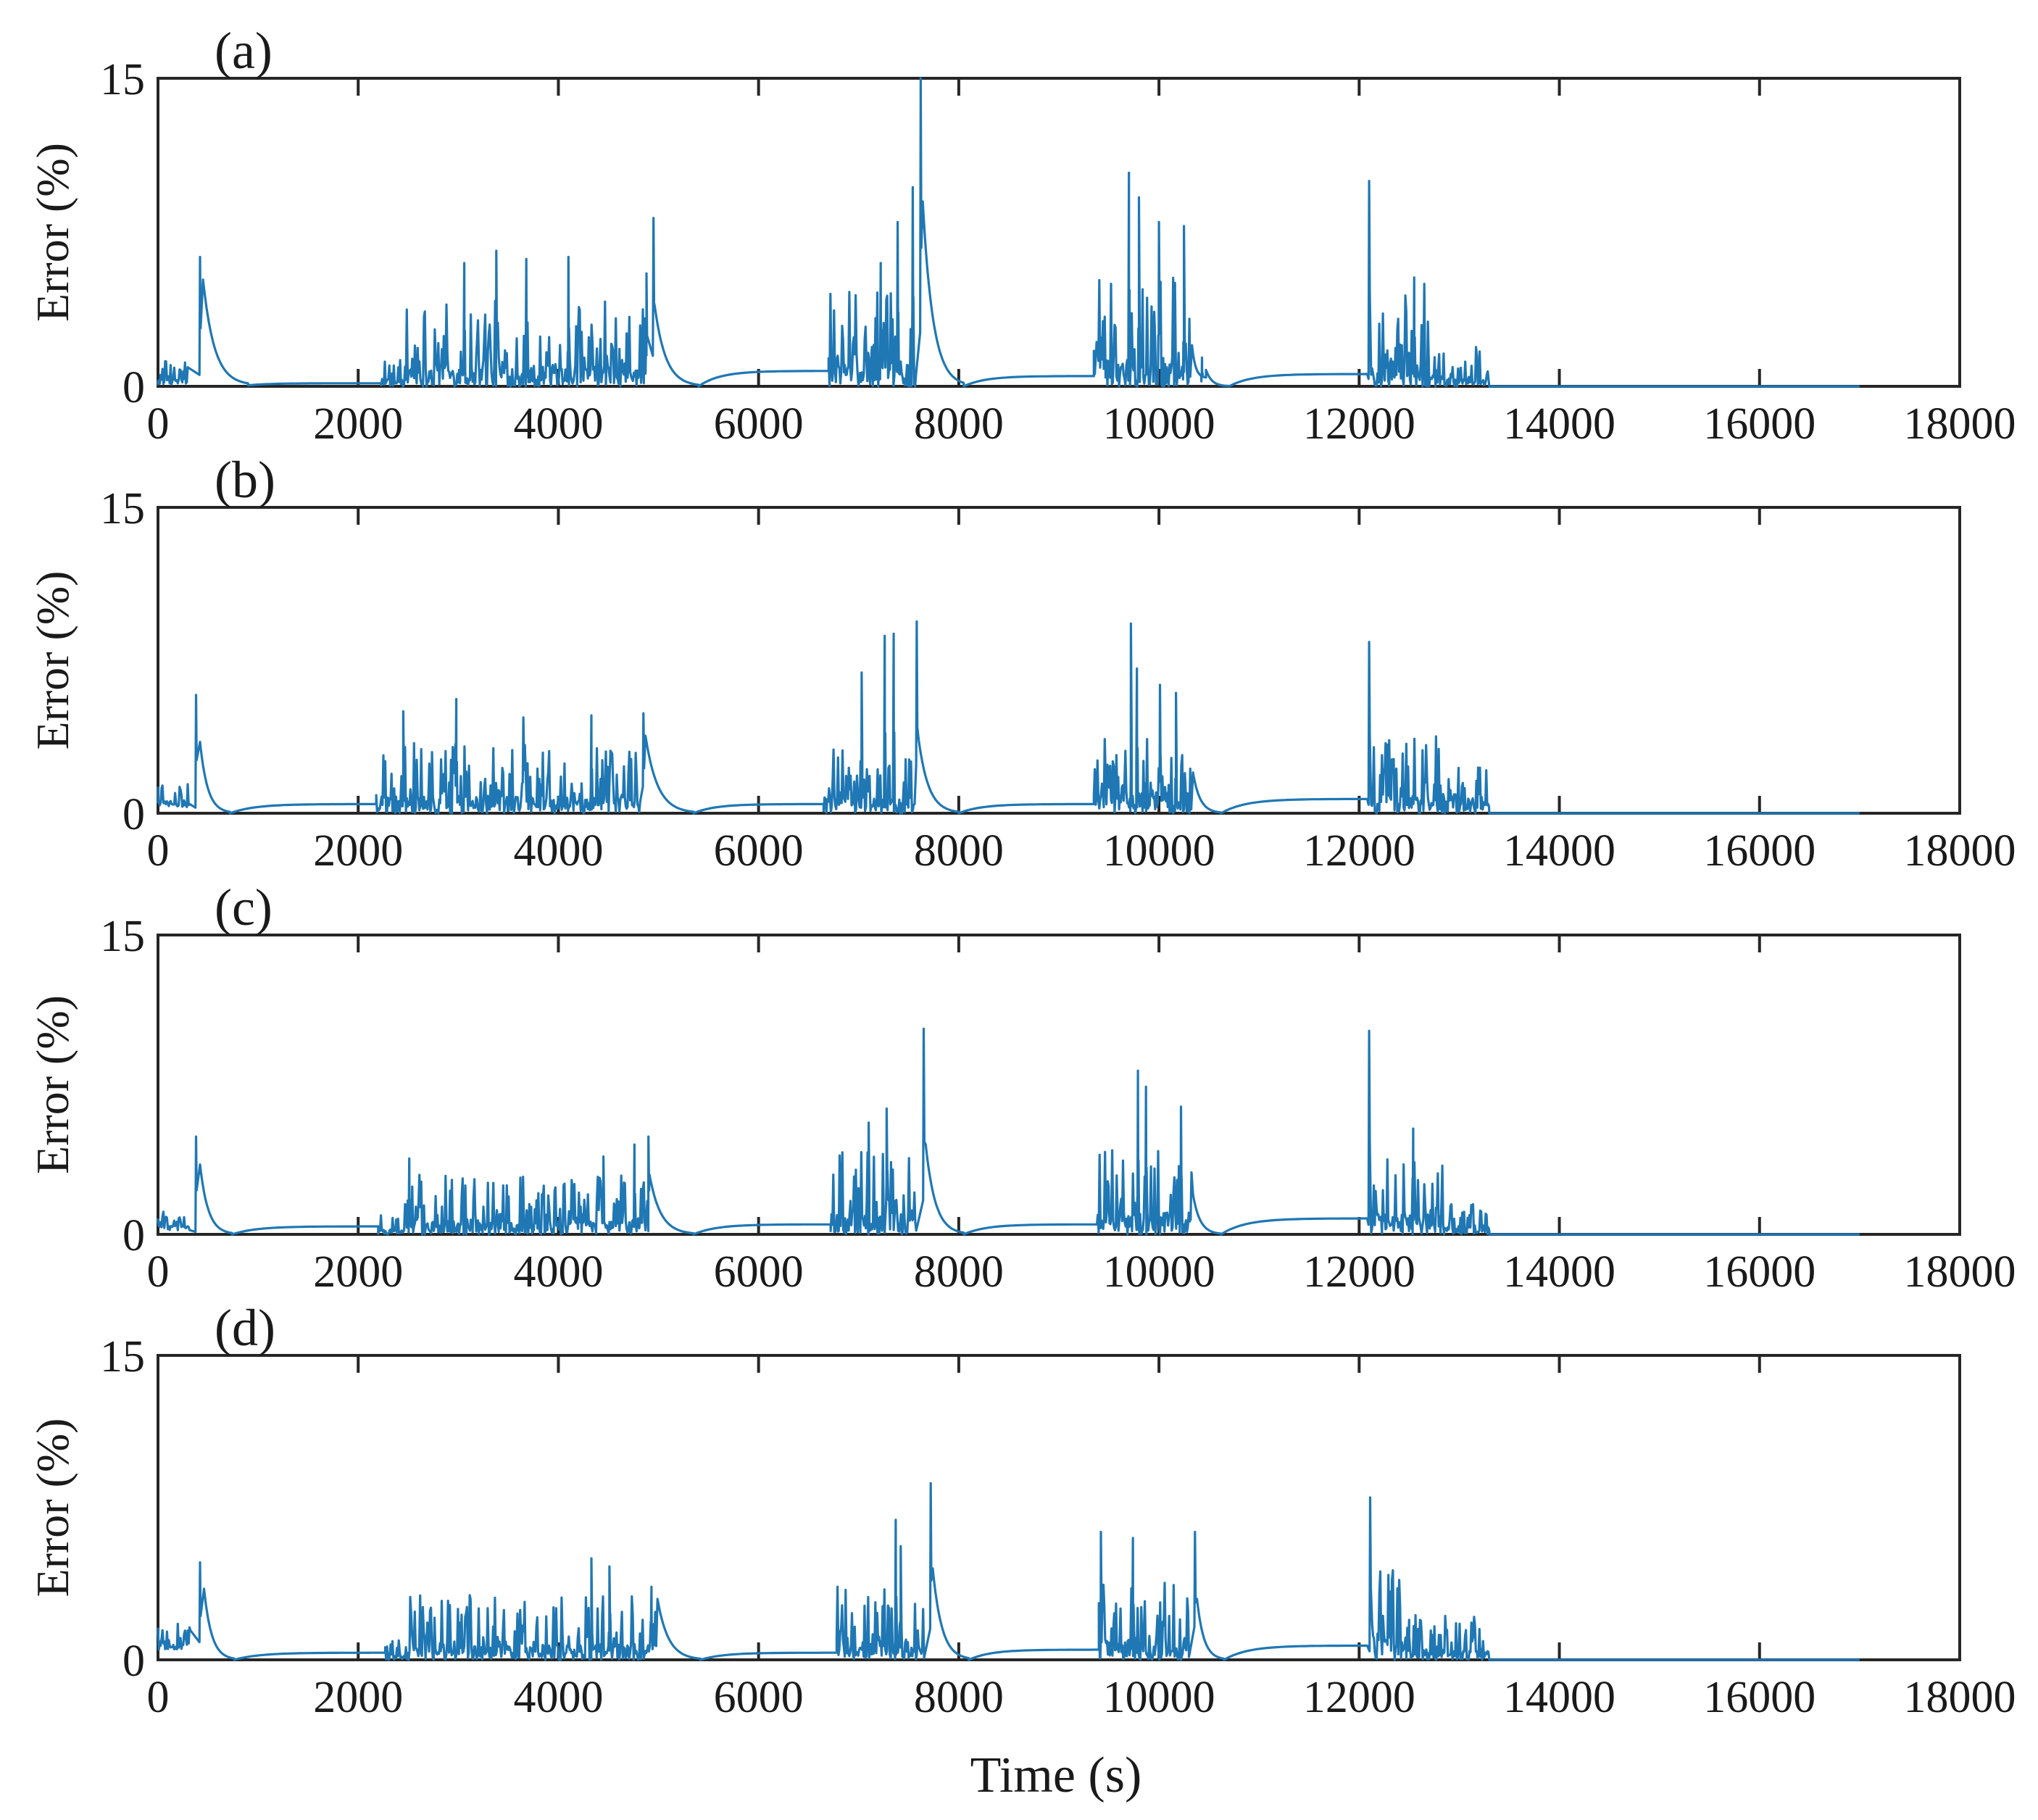 The width and height of the screenshot is (2038, 1820). What do you see at coordinates (245, 480) in the screenshot?
I see `panel-label: (b)` at bounding box center [245, 480].